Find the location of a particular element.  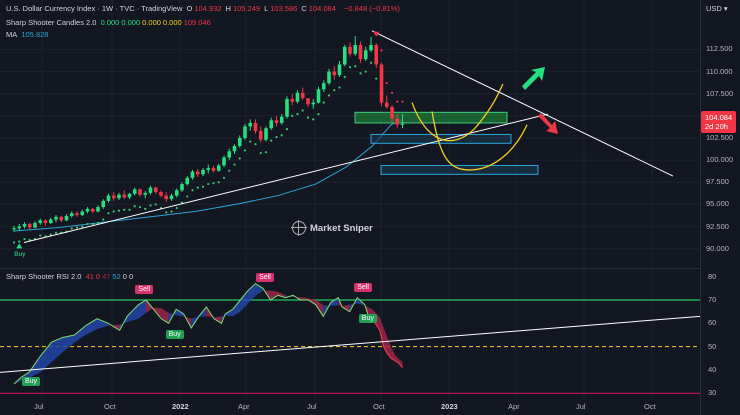

ohlc-o: O 104.932 is located at coordinates (205, 8).